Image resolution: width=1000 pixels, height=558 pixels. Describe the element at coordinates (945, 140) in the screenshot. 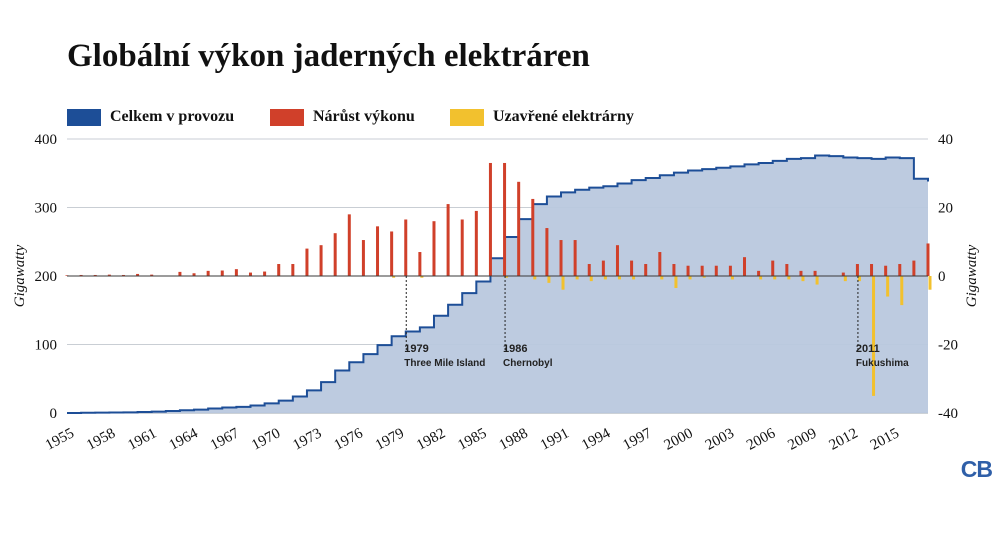

I see `y-tick-right: 40` at that location.